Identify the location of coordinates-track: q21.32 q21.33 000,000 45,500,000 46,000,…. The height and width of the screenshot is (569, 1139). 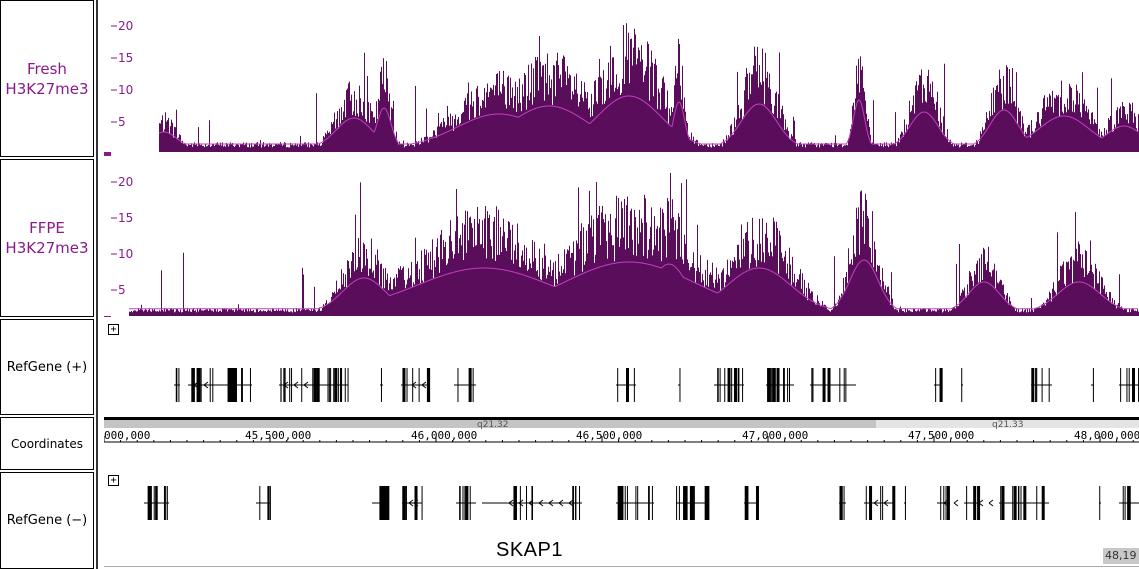
(621, 432).